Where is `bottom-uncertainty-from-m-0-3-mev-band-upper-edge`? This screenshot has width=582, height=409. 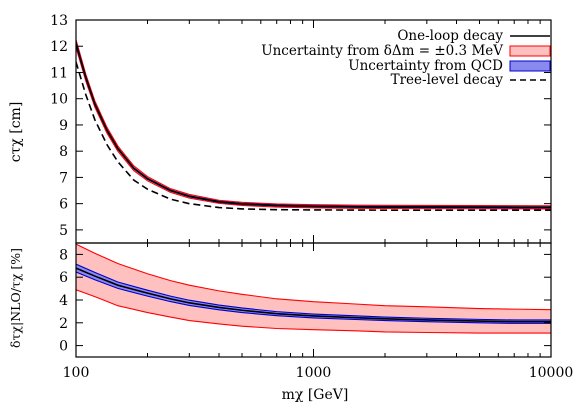 bottom-uncertainty-from-m-0-3-mev-band-upper-edge is located at coordinates (313, 277).